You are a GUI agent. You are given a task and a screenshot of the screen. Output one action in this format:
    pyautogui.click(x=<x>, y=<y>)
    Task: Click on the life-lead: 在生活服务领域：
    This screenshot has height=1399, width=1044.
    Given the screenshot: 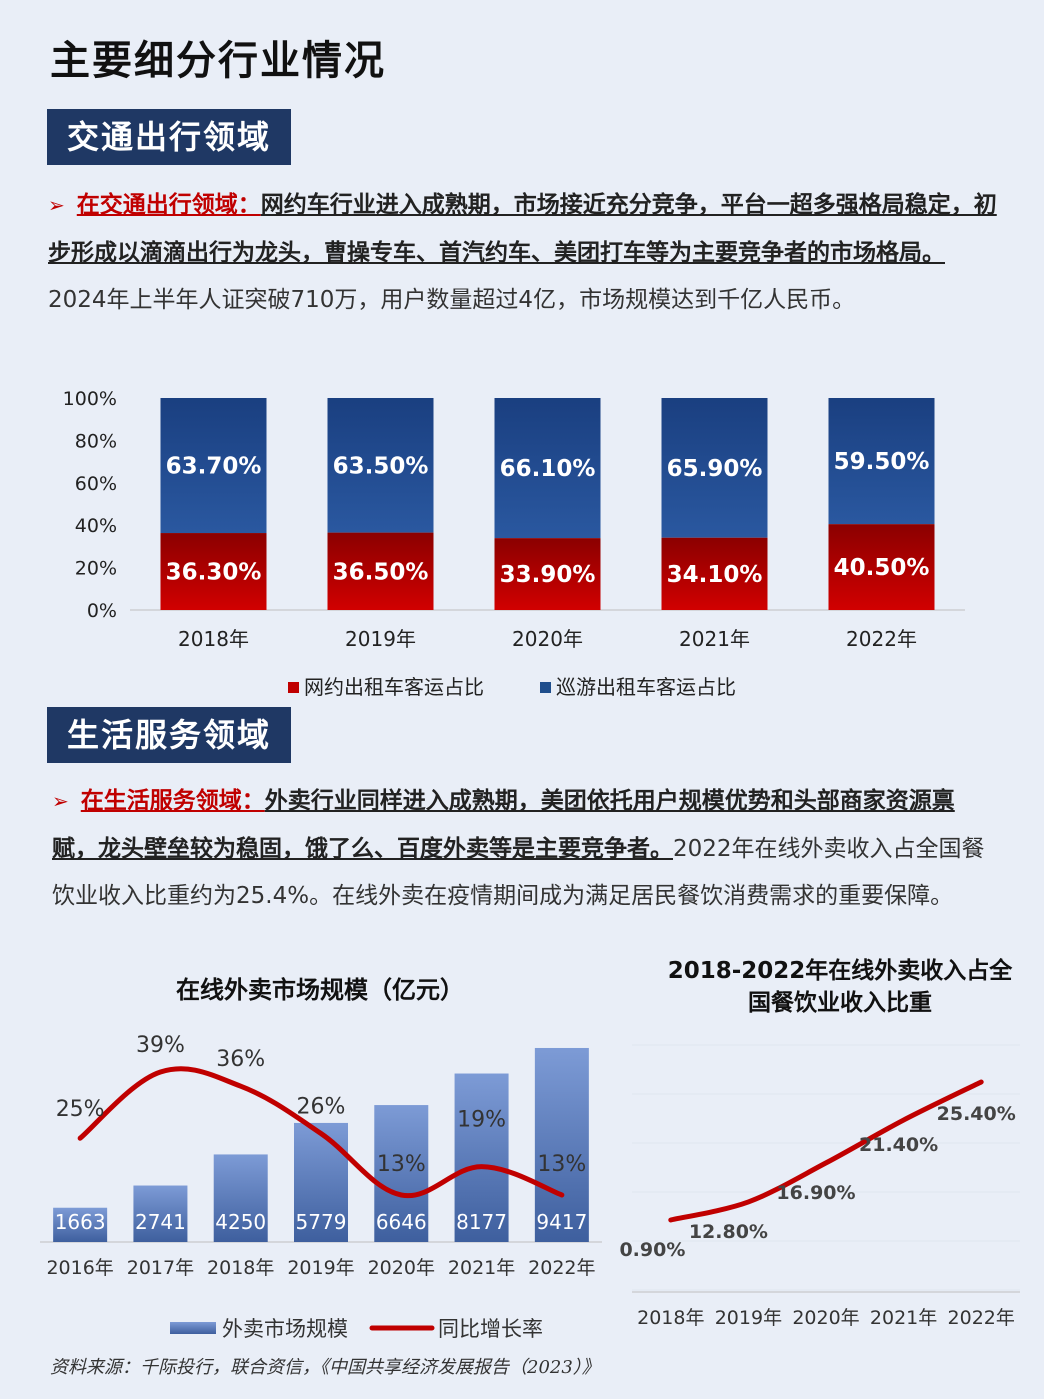 What is the action you would take?
    pyautogui.click(x=172, y=800)
    